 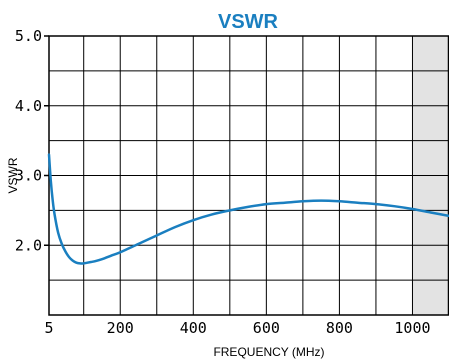 What do you see at coordinates (28, 245) in the screenshot?
I see `y-tick-label: 2.0` at bounding box center [28, 245].